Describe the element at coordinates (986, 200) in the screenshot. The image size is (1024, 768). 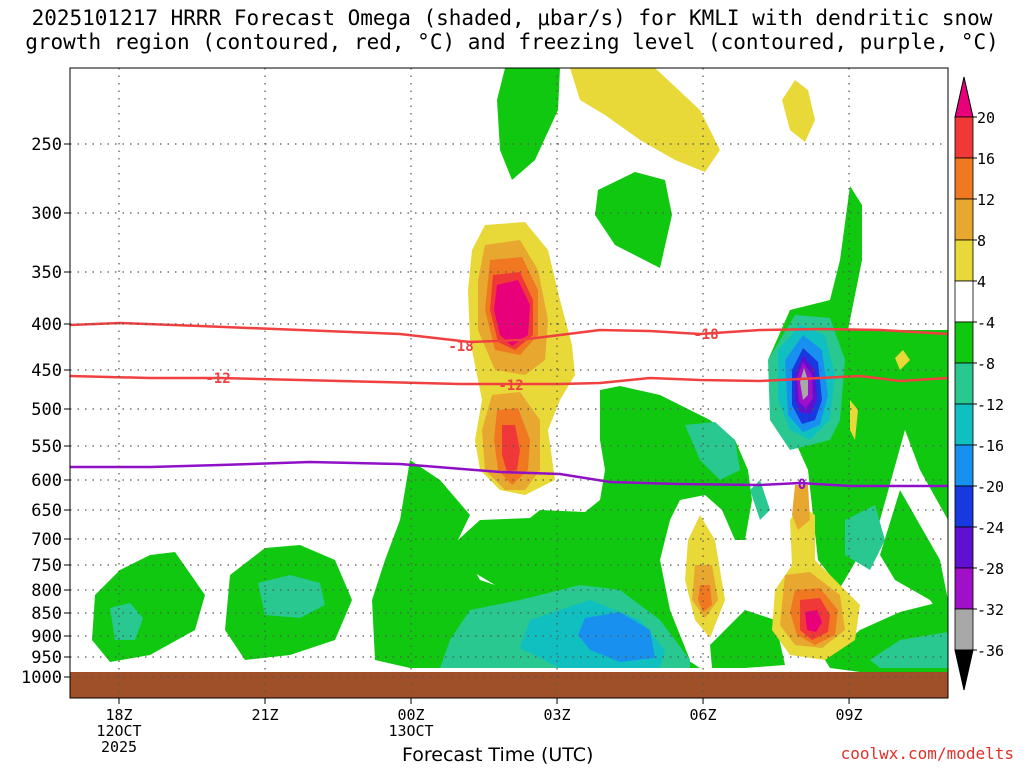
I see `colorbar-label: 12` at that location.